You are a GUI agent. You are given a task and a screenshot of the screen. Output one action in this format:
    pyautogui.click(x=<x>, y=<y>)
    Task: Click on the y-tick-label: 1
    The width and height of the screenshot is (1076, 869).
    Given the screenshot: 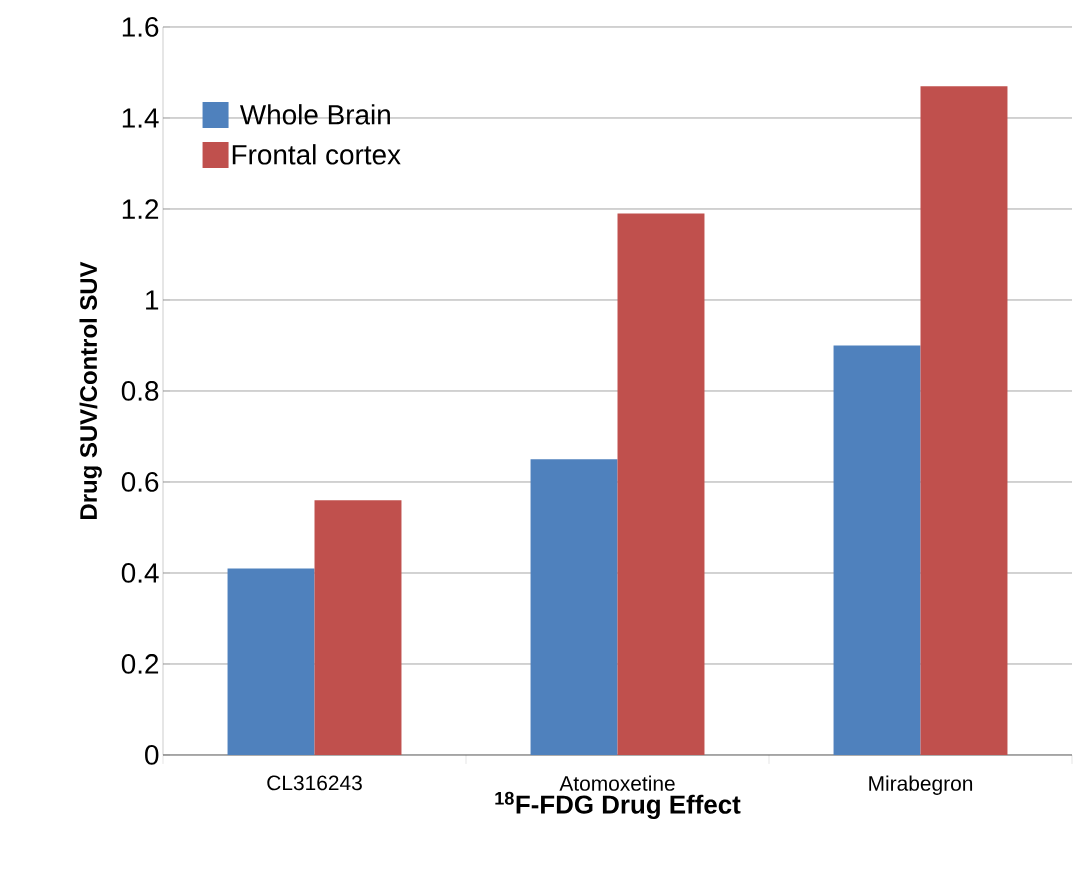 What is the action you would take?
    pyautogui.click(x=152, y=300)
    